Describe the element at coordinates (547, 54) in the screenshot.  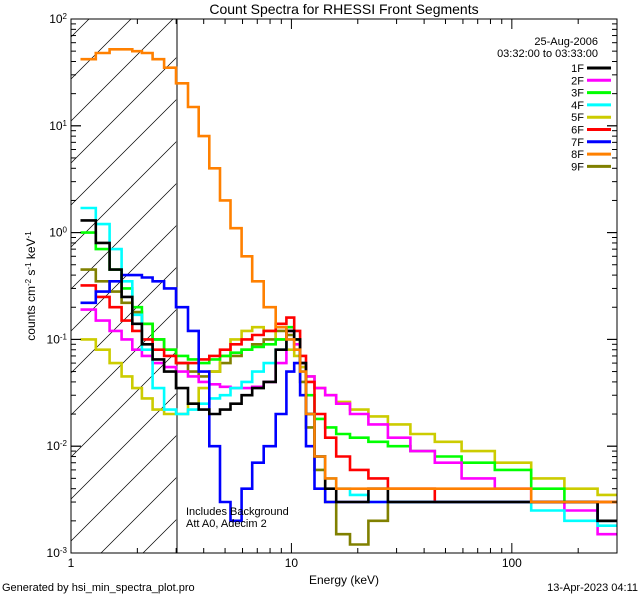
I see `time-range-label: 03:32:00 to 03:33:00` at that location.